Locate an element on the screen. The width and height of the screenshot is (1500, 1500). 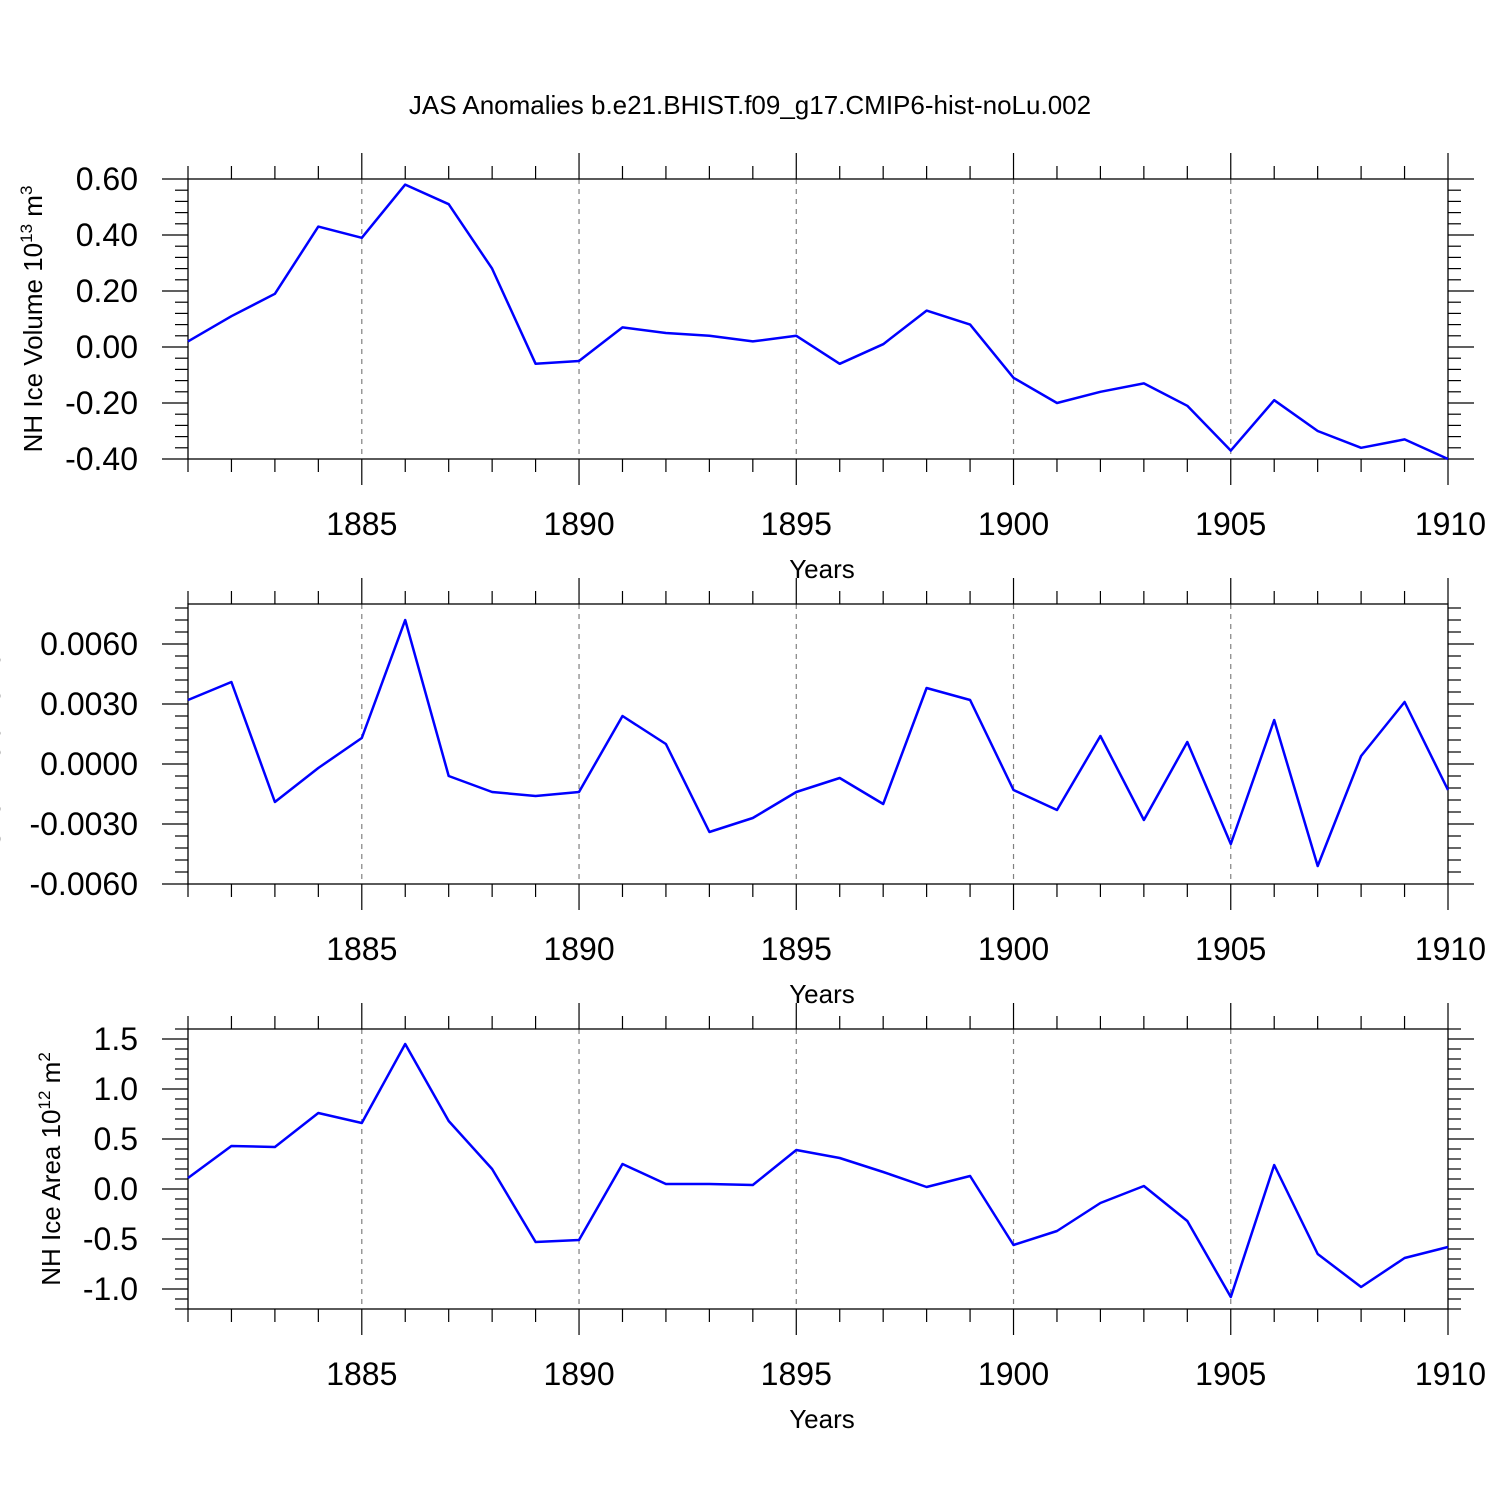
y-tick-label: -0.20 is located at coordinates (101, 403).